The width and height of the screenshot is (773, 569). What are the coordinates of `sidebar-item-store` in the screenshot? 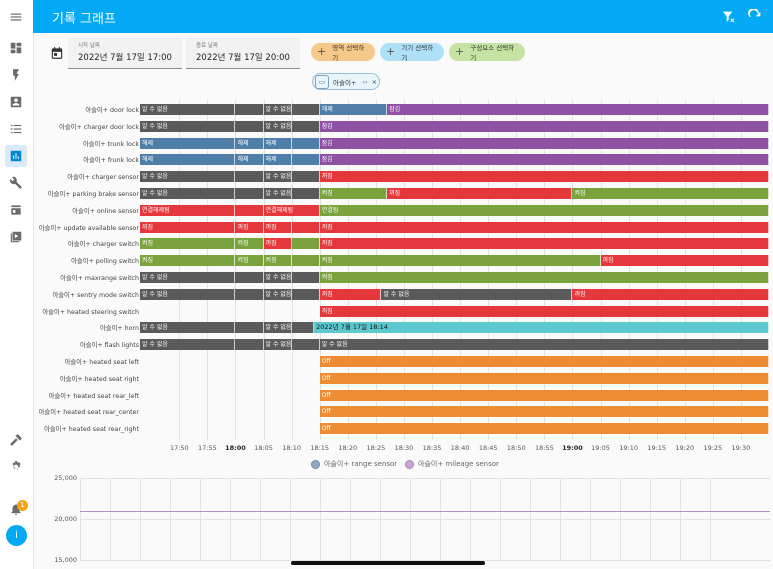 It's located at (16, 210).